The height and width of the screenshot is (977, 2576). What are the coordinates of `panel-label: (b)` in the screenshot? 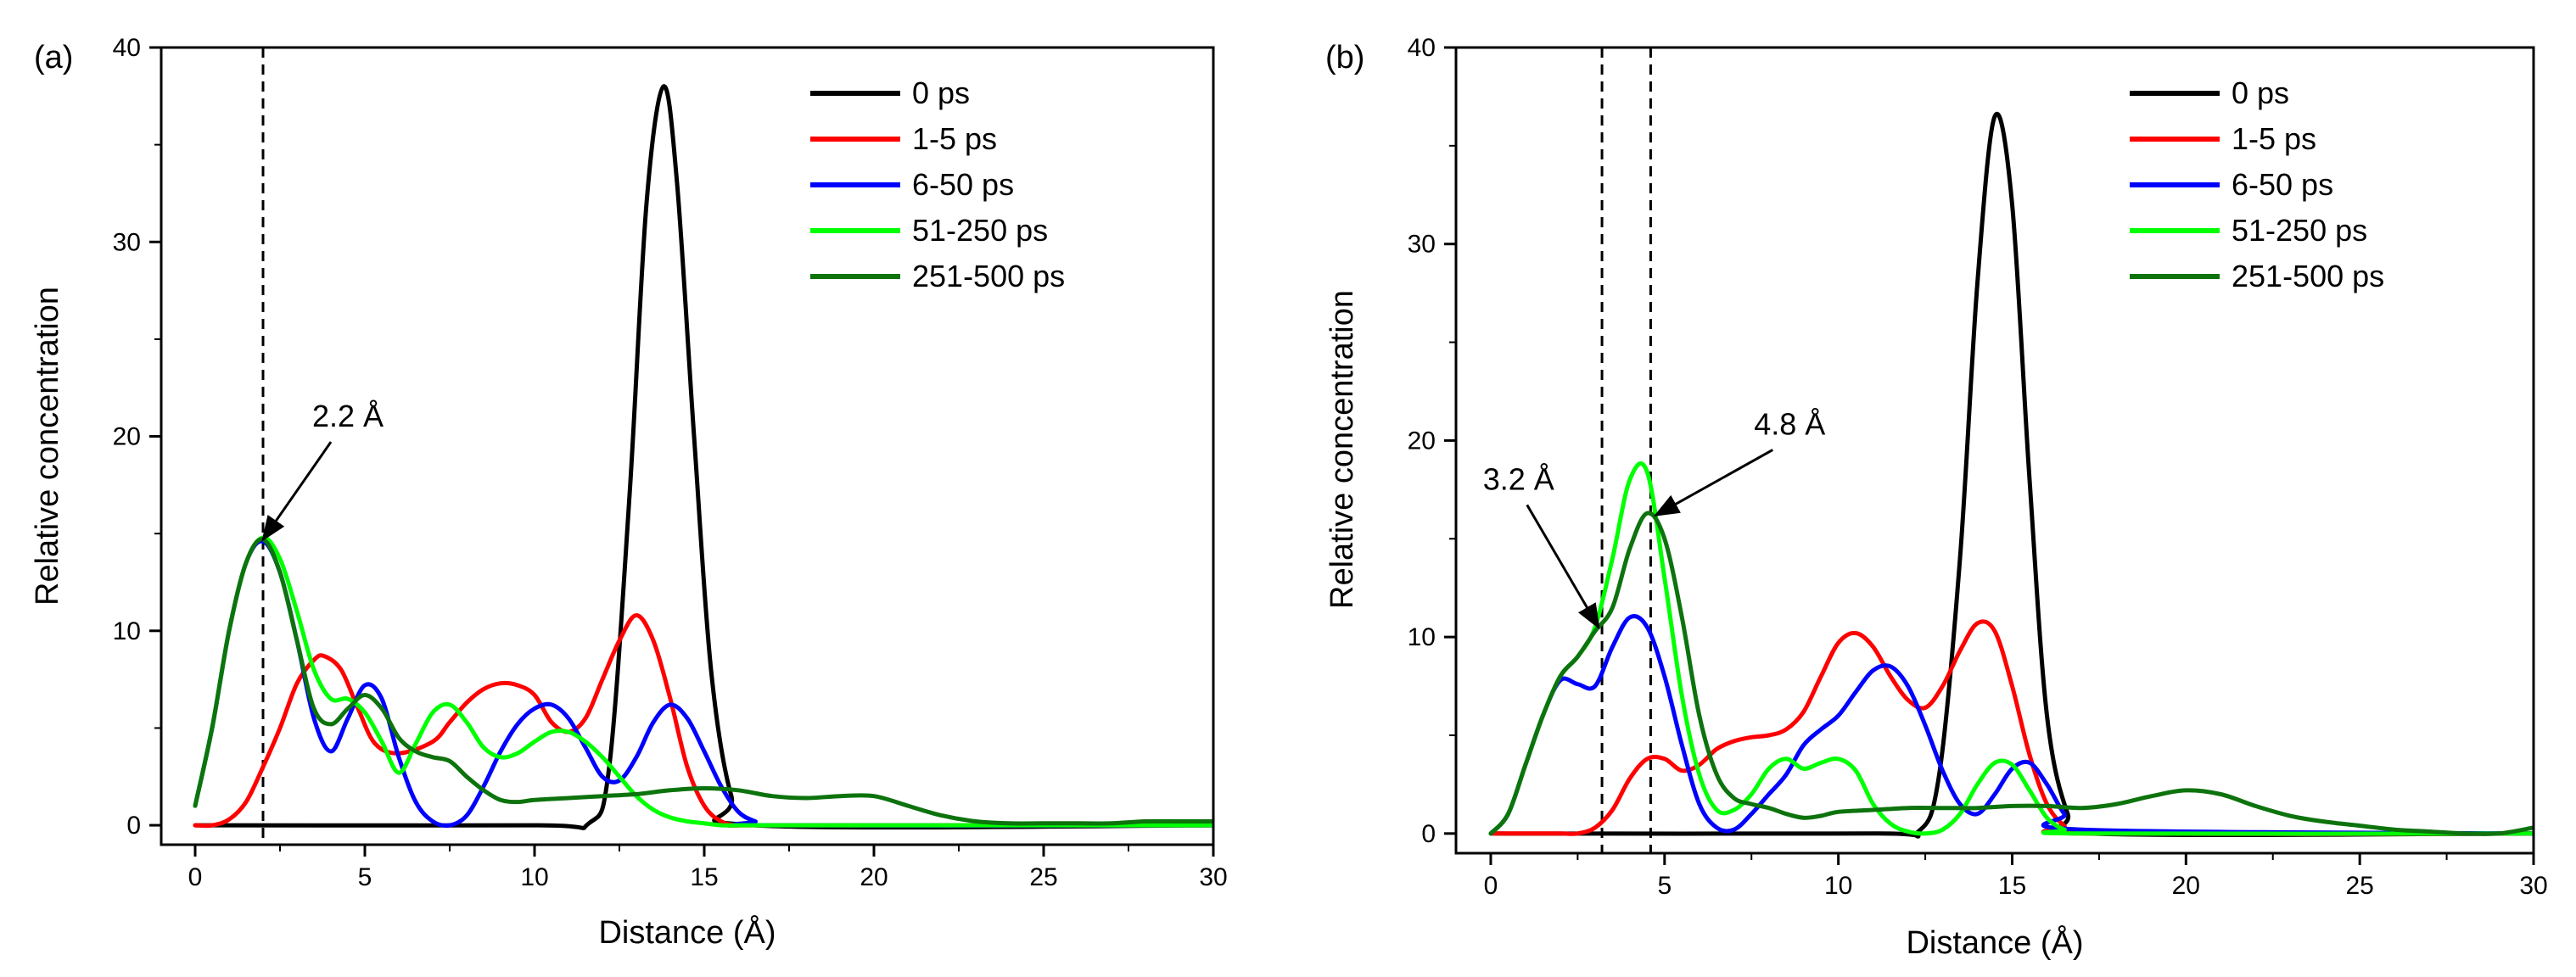 It's located at (1344, 57).